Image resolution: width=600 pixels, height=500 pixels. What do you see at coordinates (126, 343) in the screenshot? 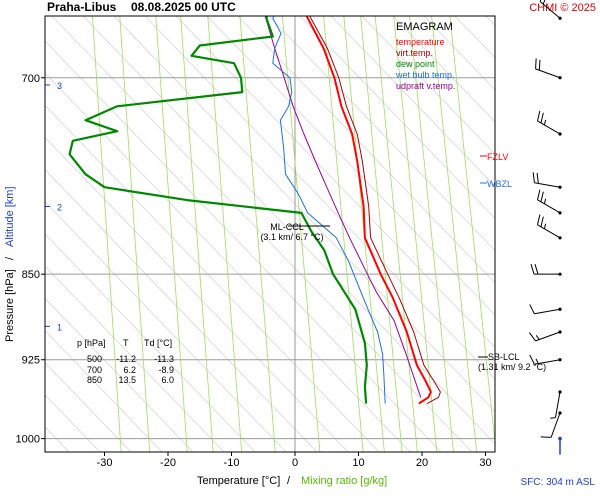
I see `table-header-t: T` at bounding box center [126, 343].